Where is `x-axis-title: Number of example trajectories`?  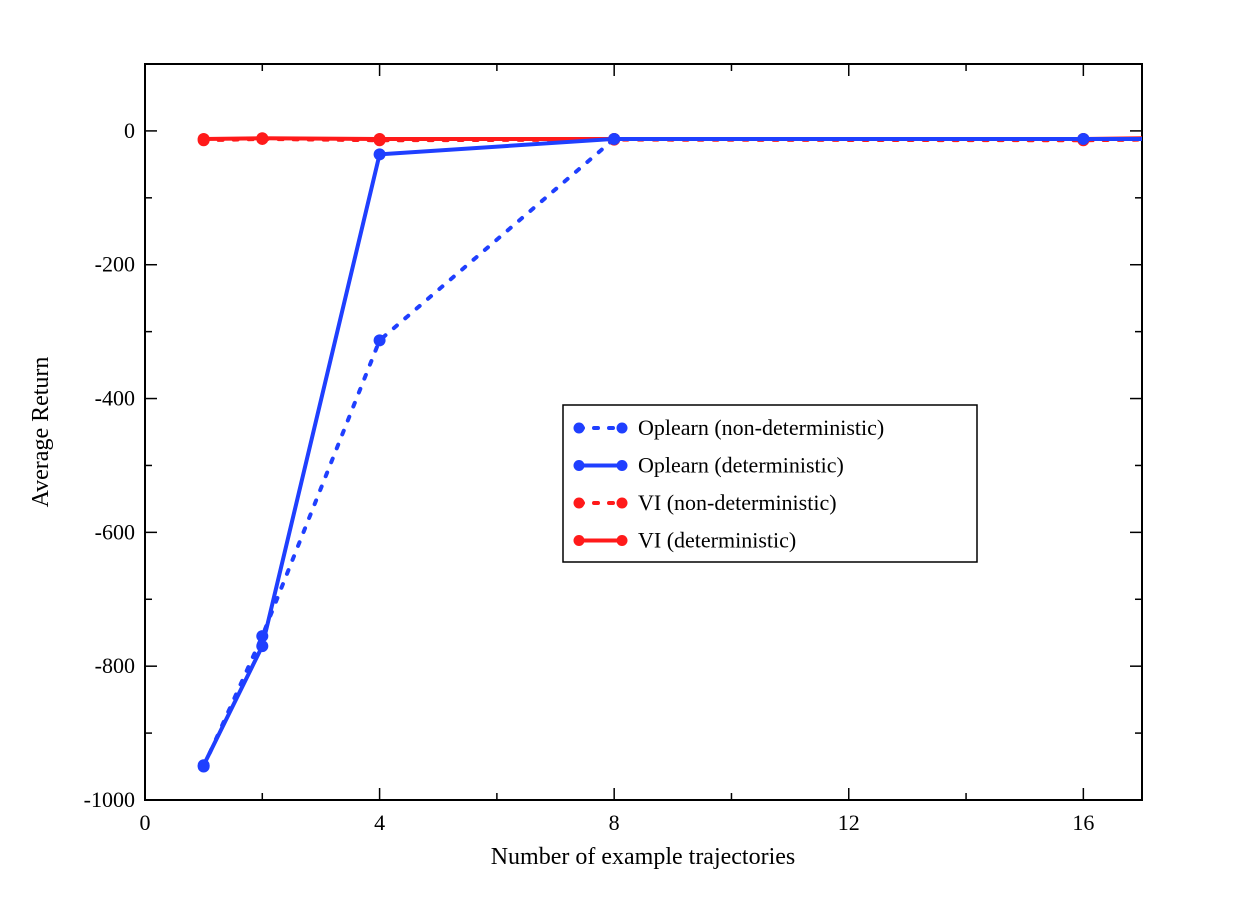 x-axis-title: Number of example trajectories is located at coordinates (643, 857).